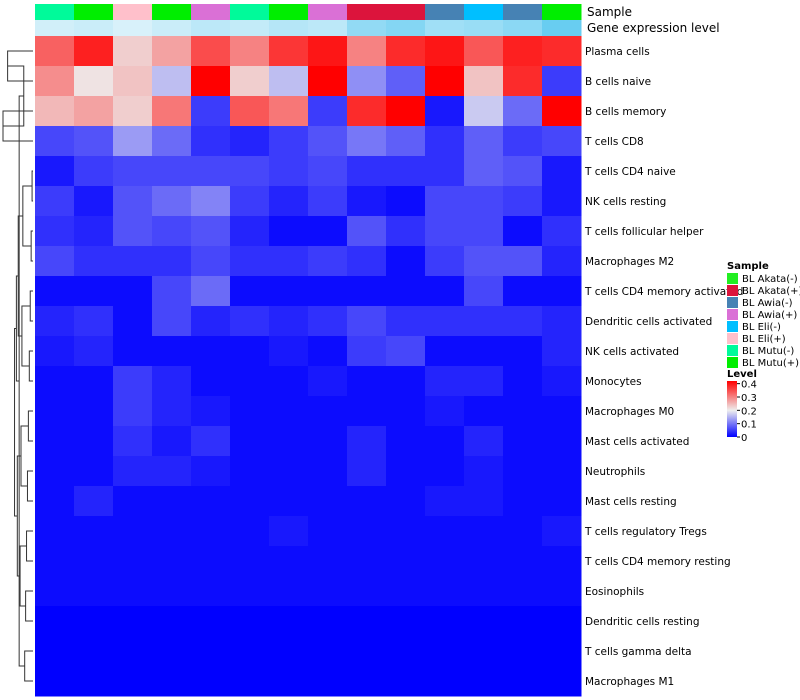  I want to click on row-label: Monocytes, so click(613, 382).